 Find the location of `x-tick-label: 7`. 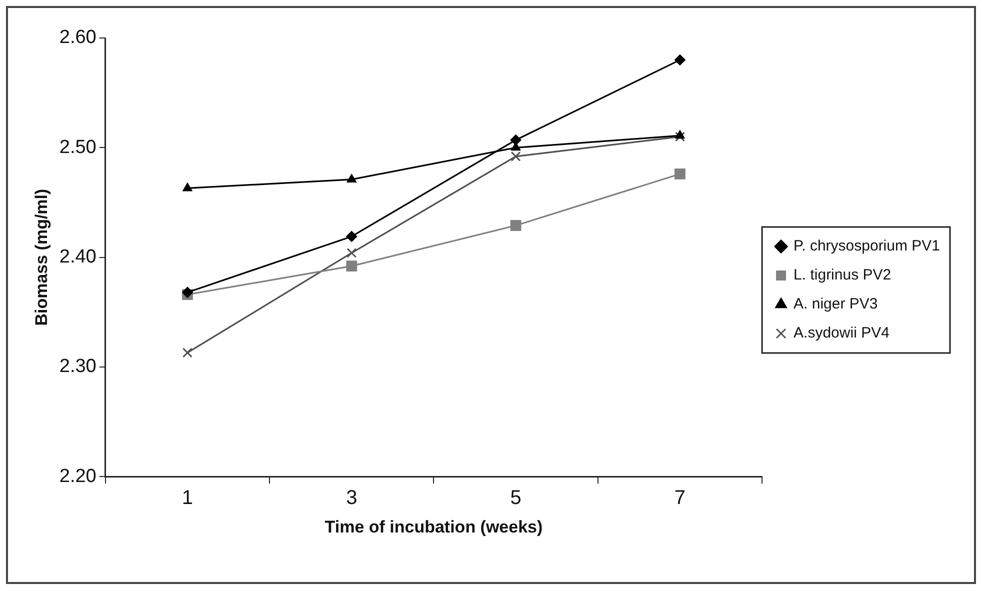

x-tick-label: 7 is located at coordinates (680, 498).